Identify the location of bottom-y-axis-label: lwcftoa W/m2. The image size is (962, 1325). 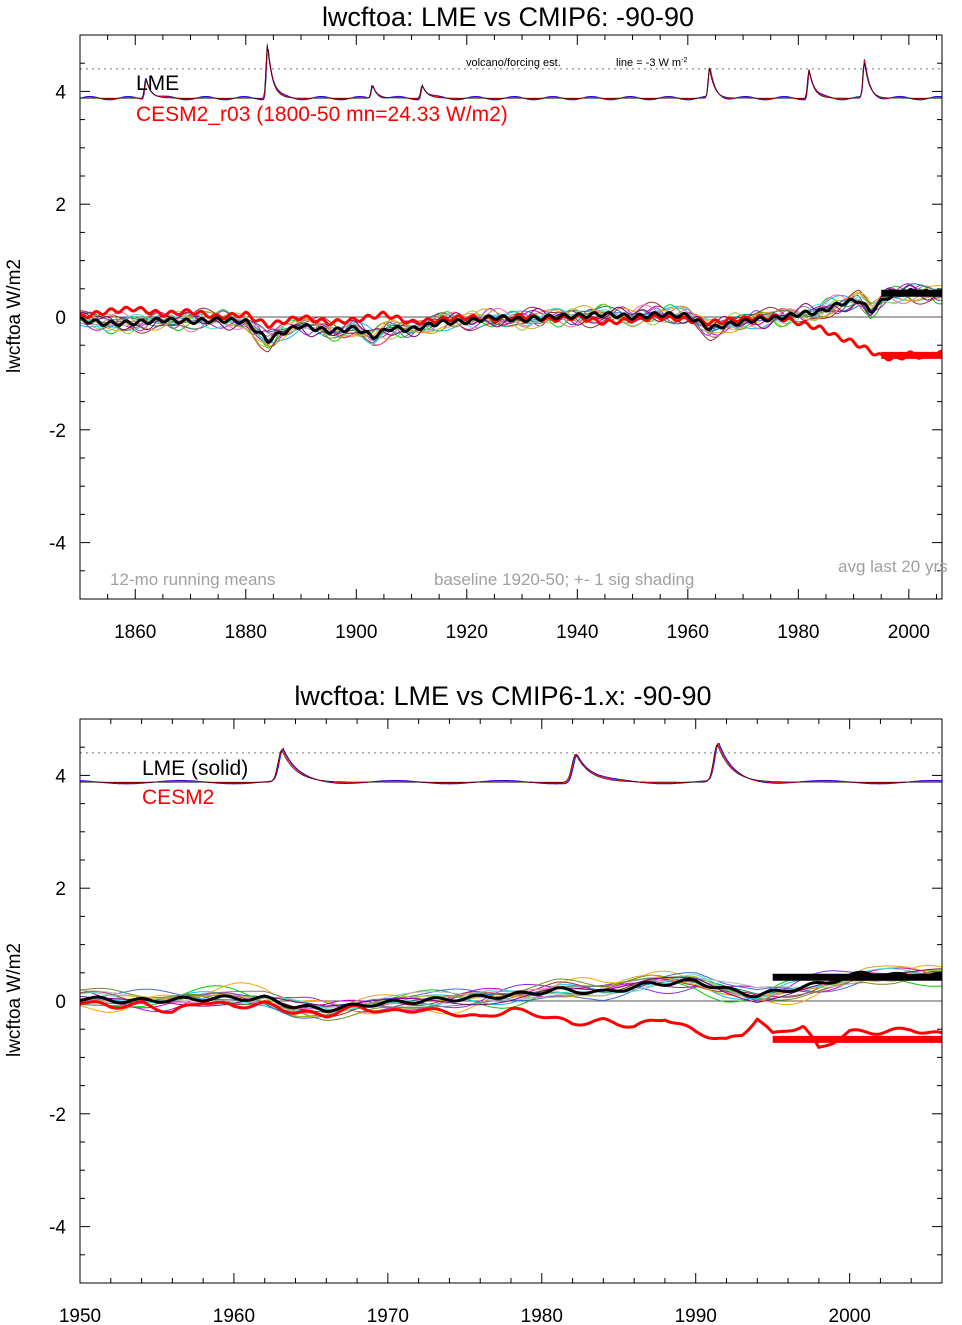
(14, 1000).